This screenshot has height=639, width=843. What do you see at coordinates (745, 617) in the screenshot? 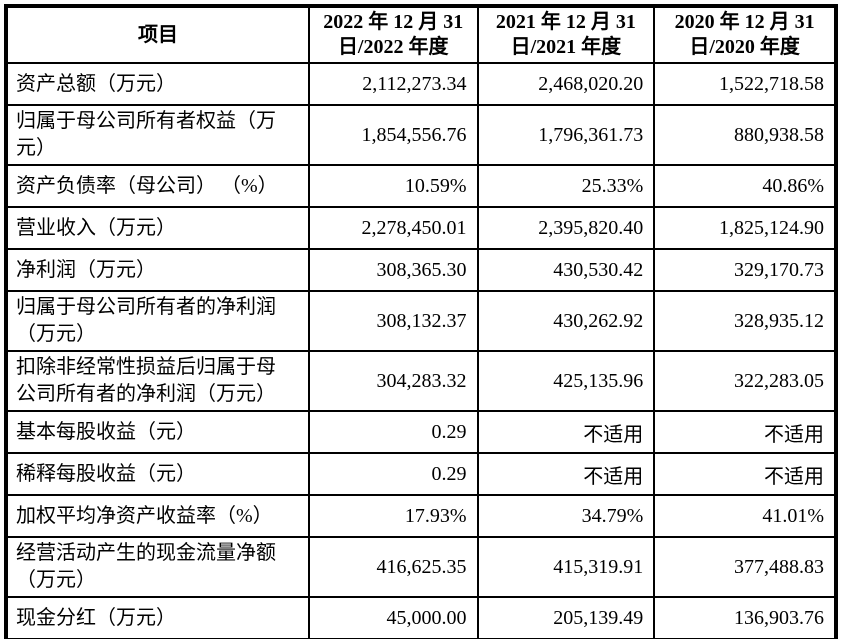
I see `cell-value: 136,903.76` at bounding box center [745, 617].